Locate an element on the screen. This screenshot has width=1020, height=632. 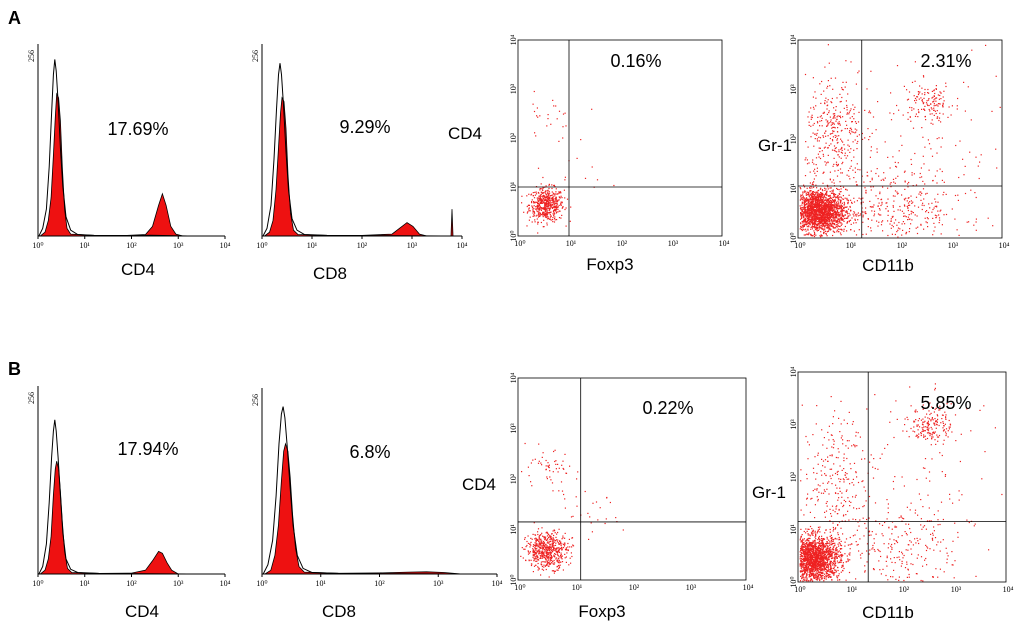
percentage-annotation: 0.22% is located at coordinates (667, 408).